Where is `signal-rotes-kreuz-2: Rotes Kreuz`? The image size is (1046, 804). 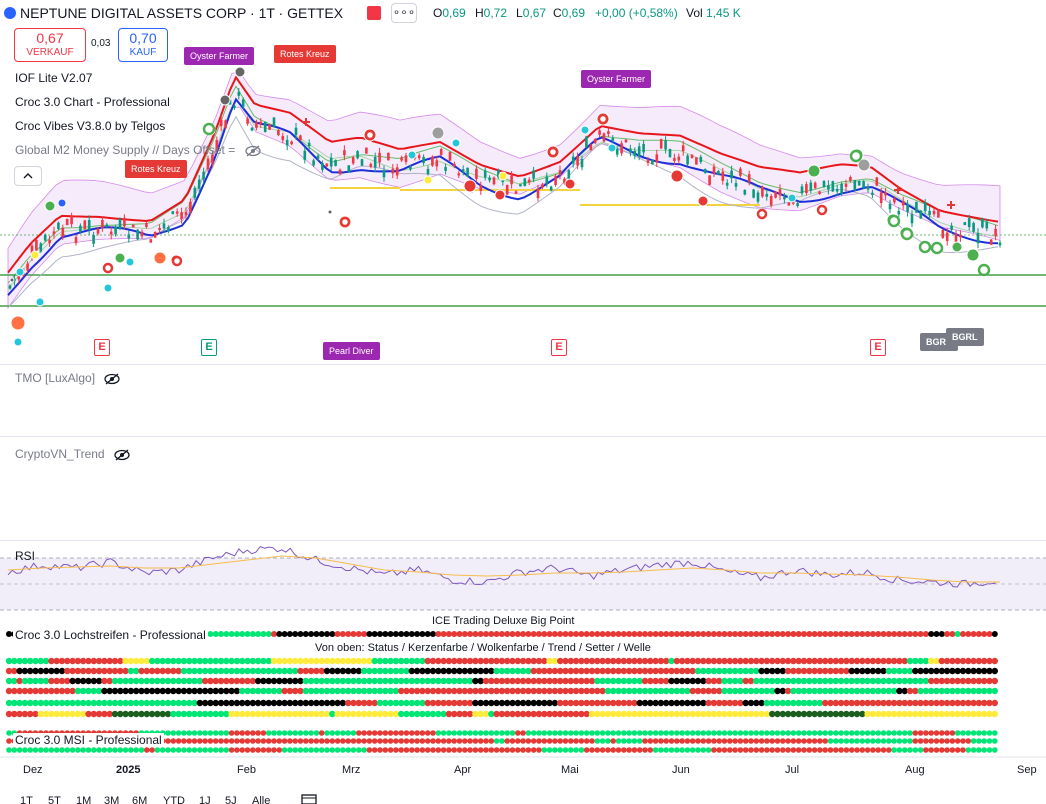 signal-rotes-kreuz-2: Rotes Kreuz is located at coordinates (156, 169).